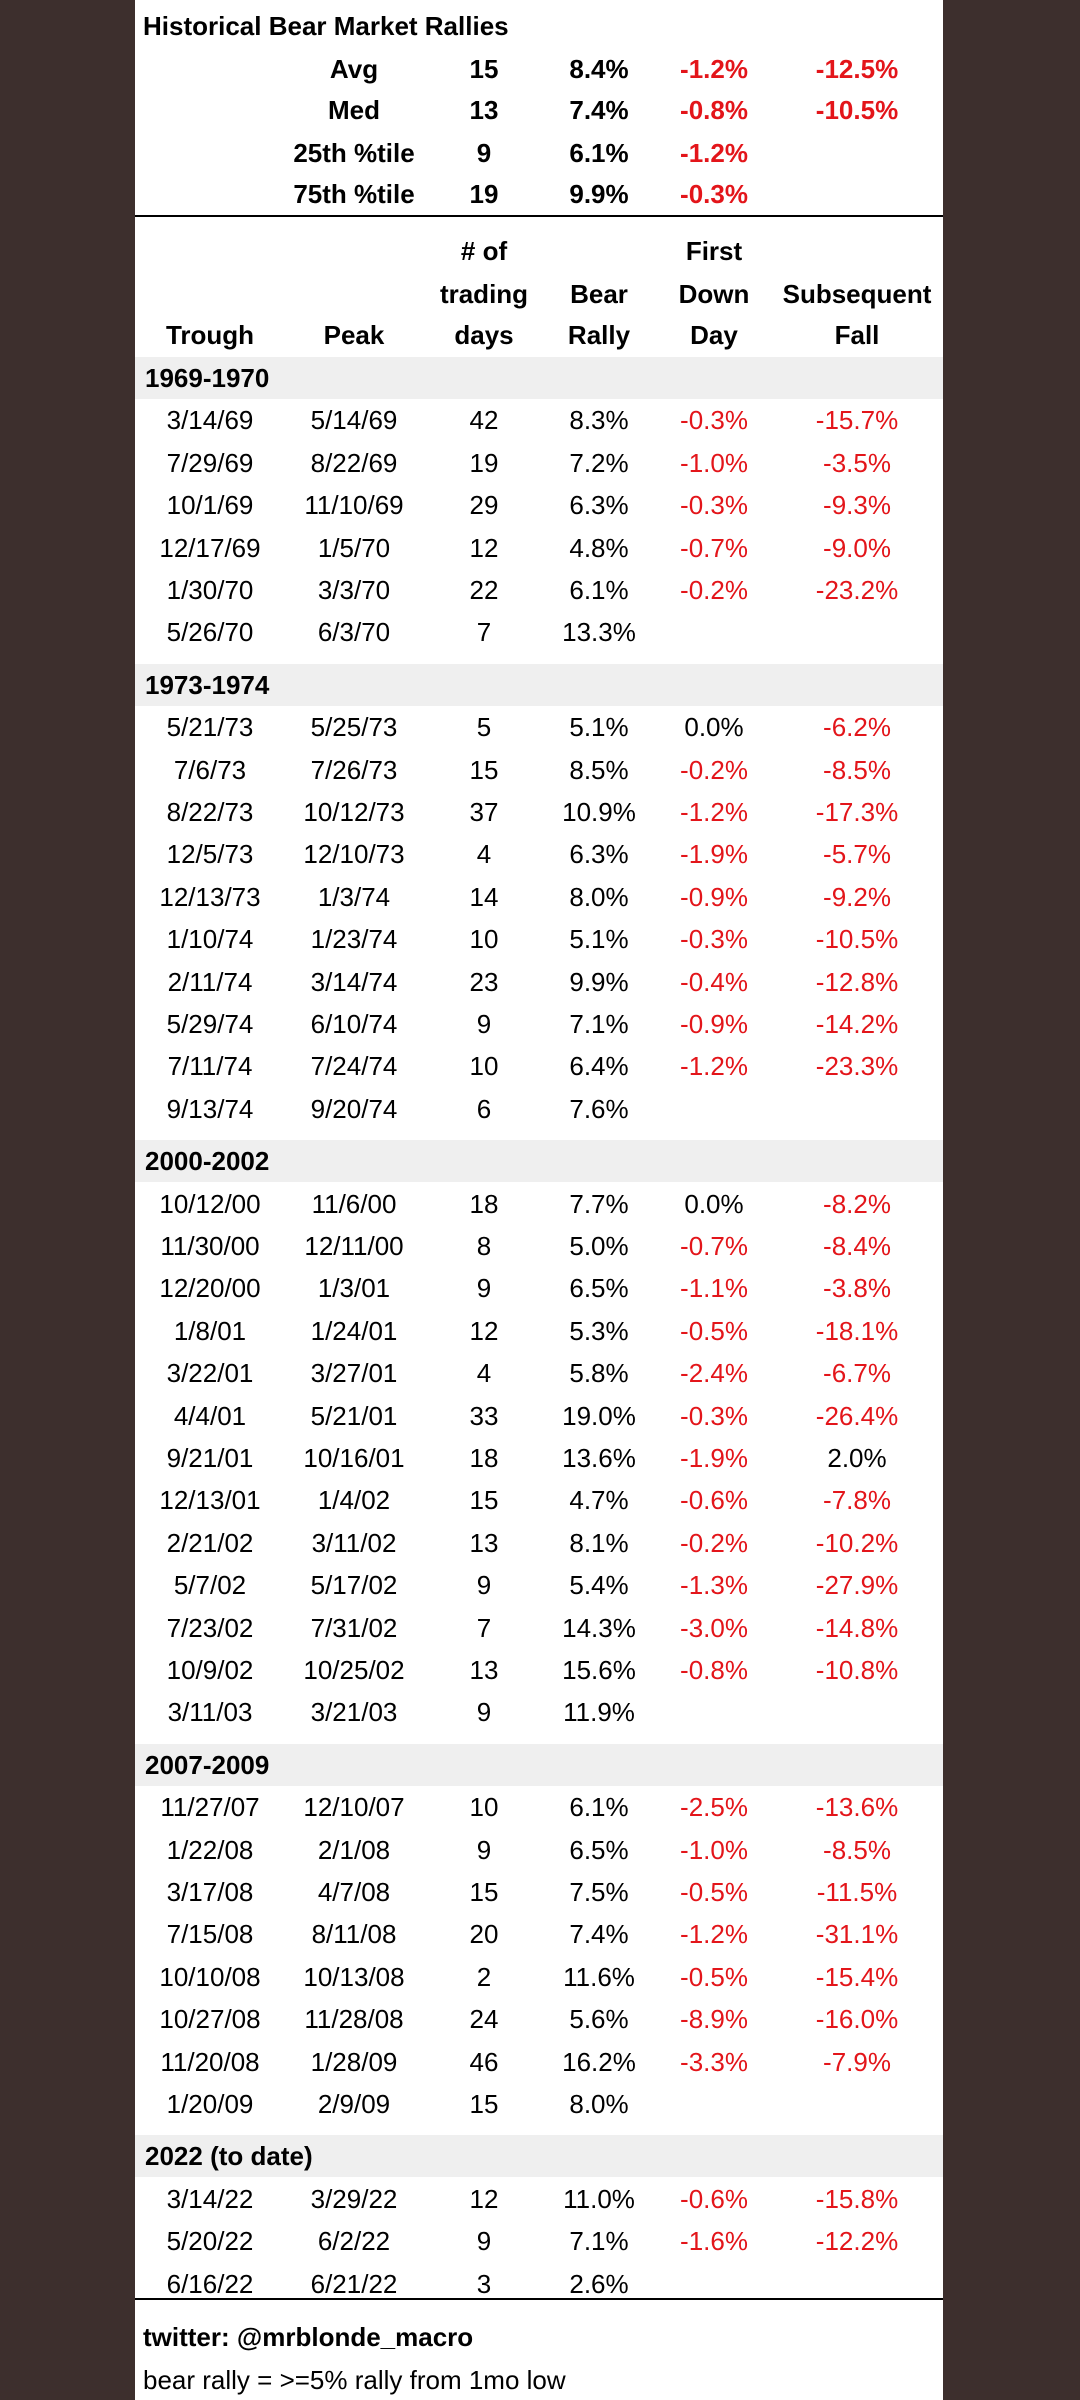 The width and height of the screenshot is (1080, 2400). Describe the element at coordinates (484, 1458) in the screenshot. I see `cell: 18` at that location.